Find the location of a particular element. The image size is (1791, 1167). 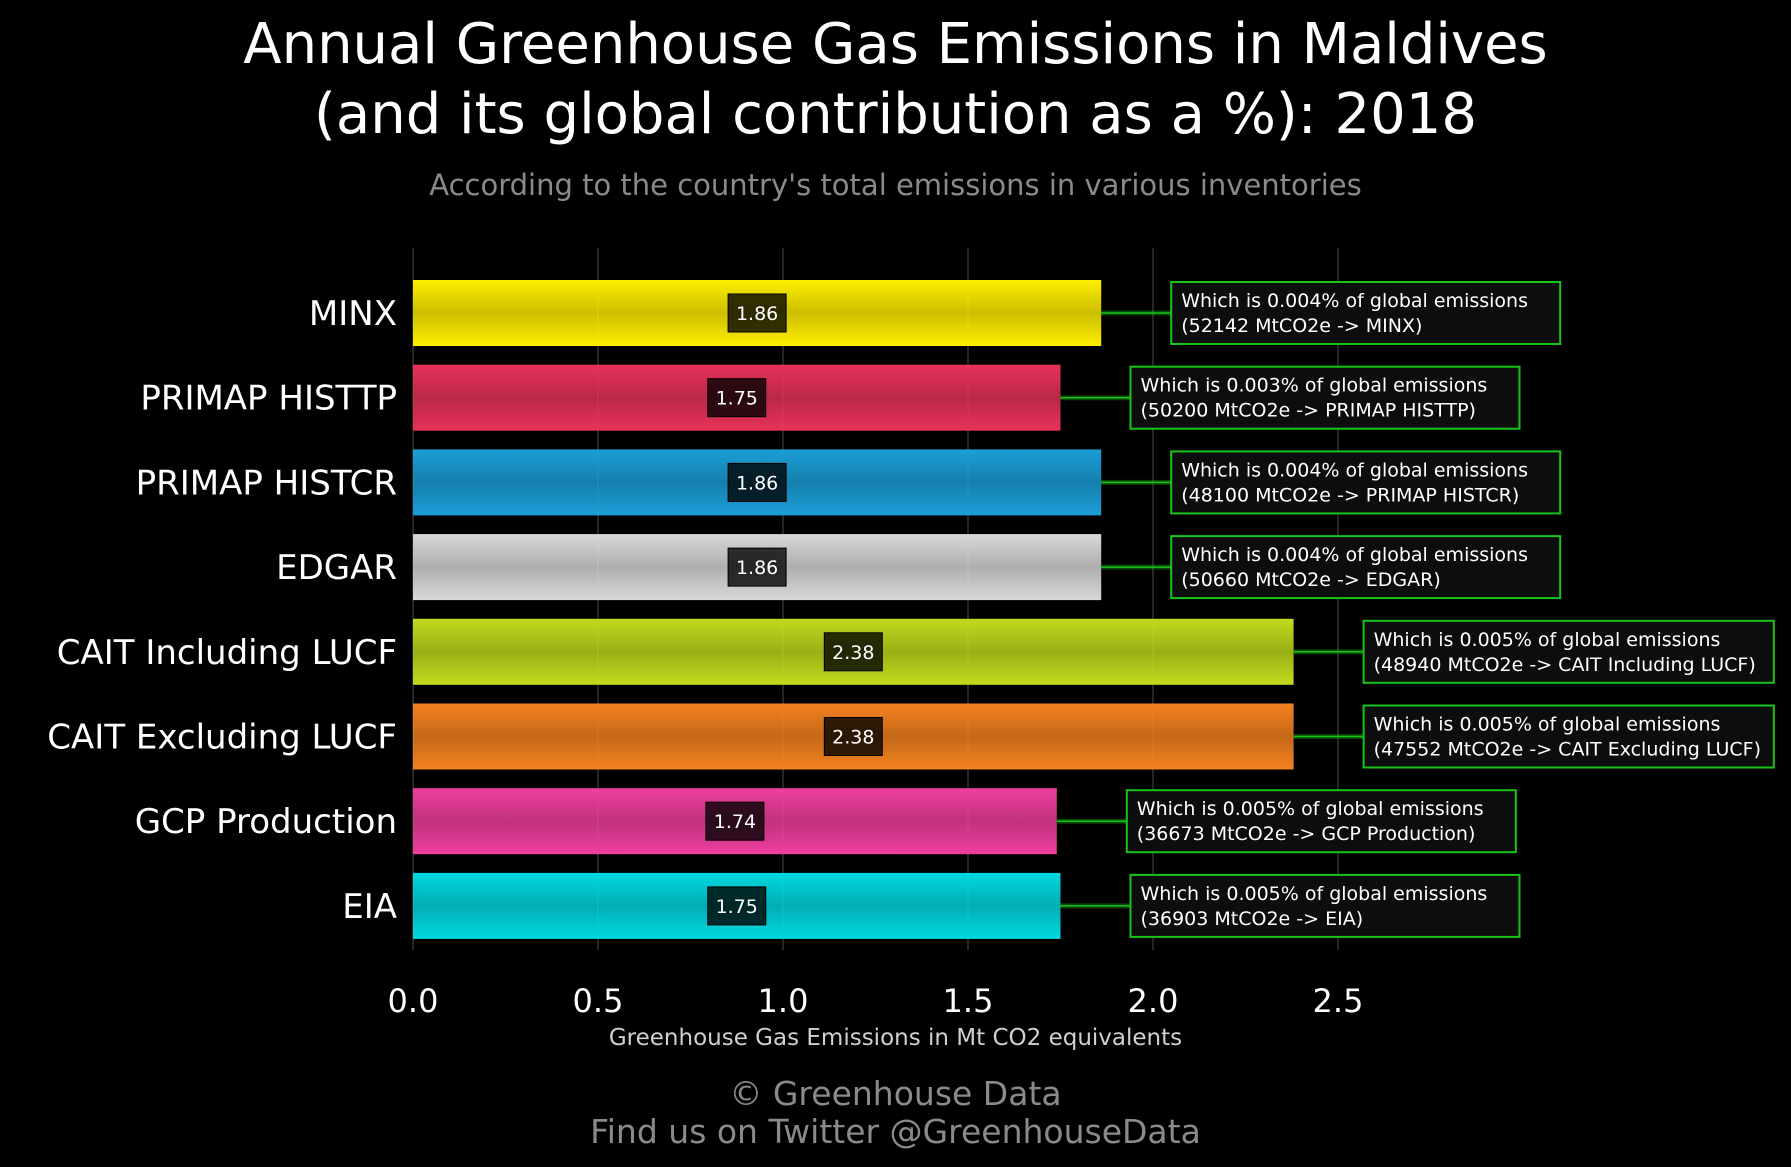

y-tick-label-6: GCP Production is located at coordinates (266, 822).